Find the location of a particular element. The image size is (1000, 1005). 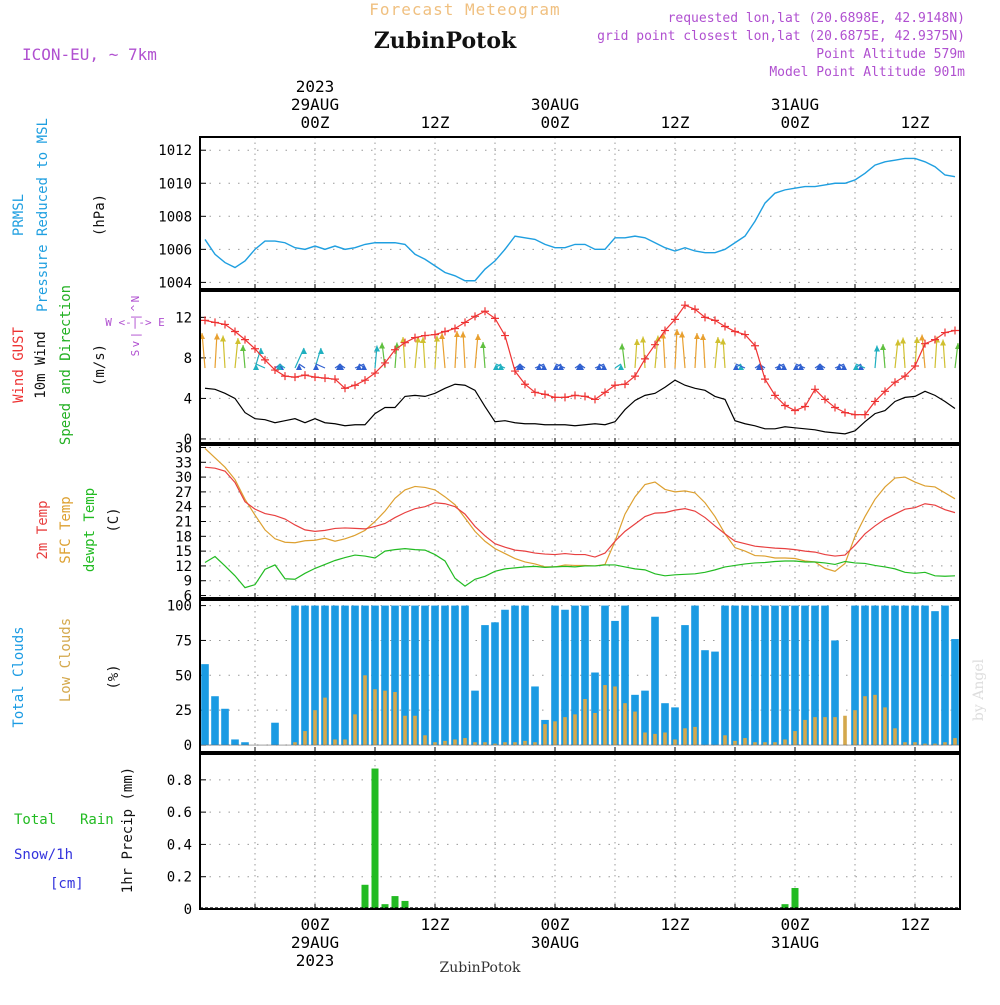

temp-ytick-label: 6 is located at coordinates (188, 597).